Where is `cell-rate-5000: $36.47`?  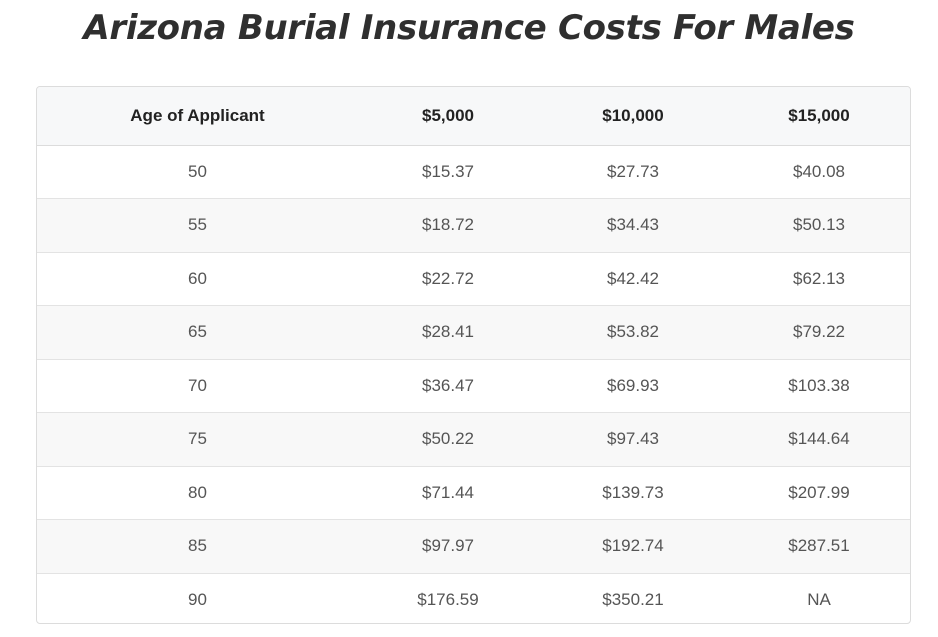 cell-rate-5000: $36.47 is located at coordinates (448, 385).